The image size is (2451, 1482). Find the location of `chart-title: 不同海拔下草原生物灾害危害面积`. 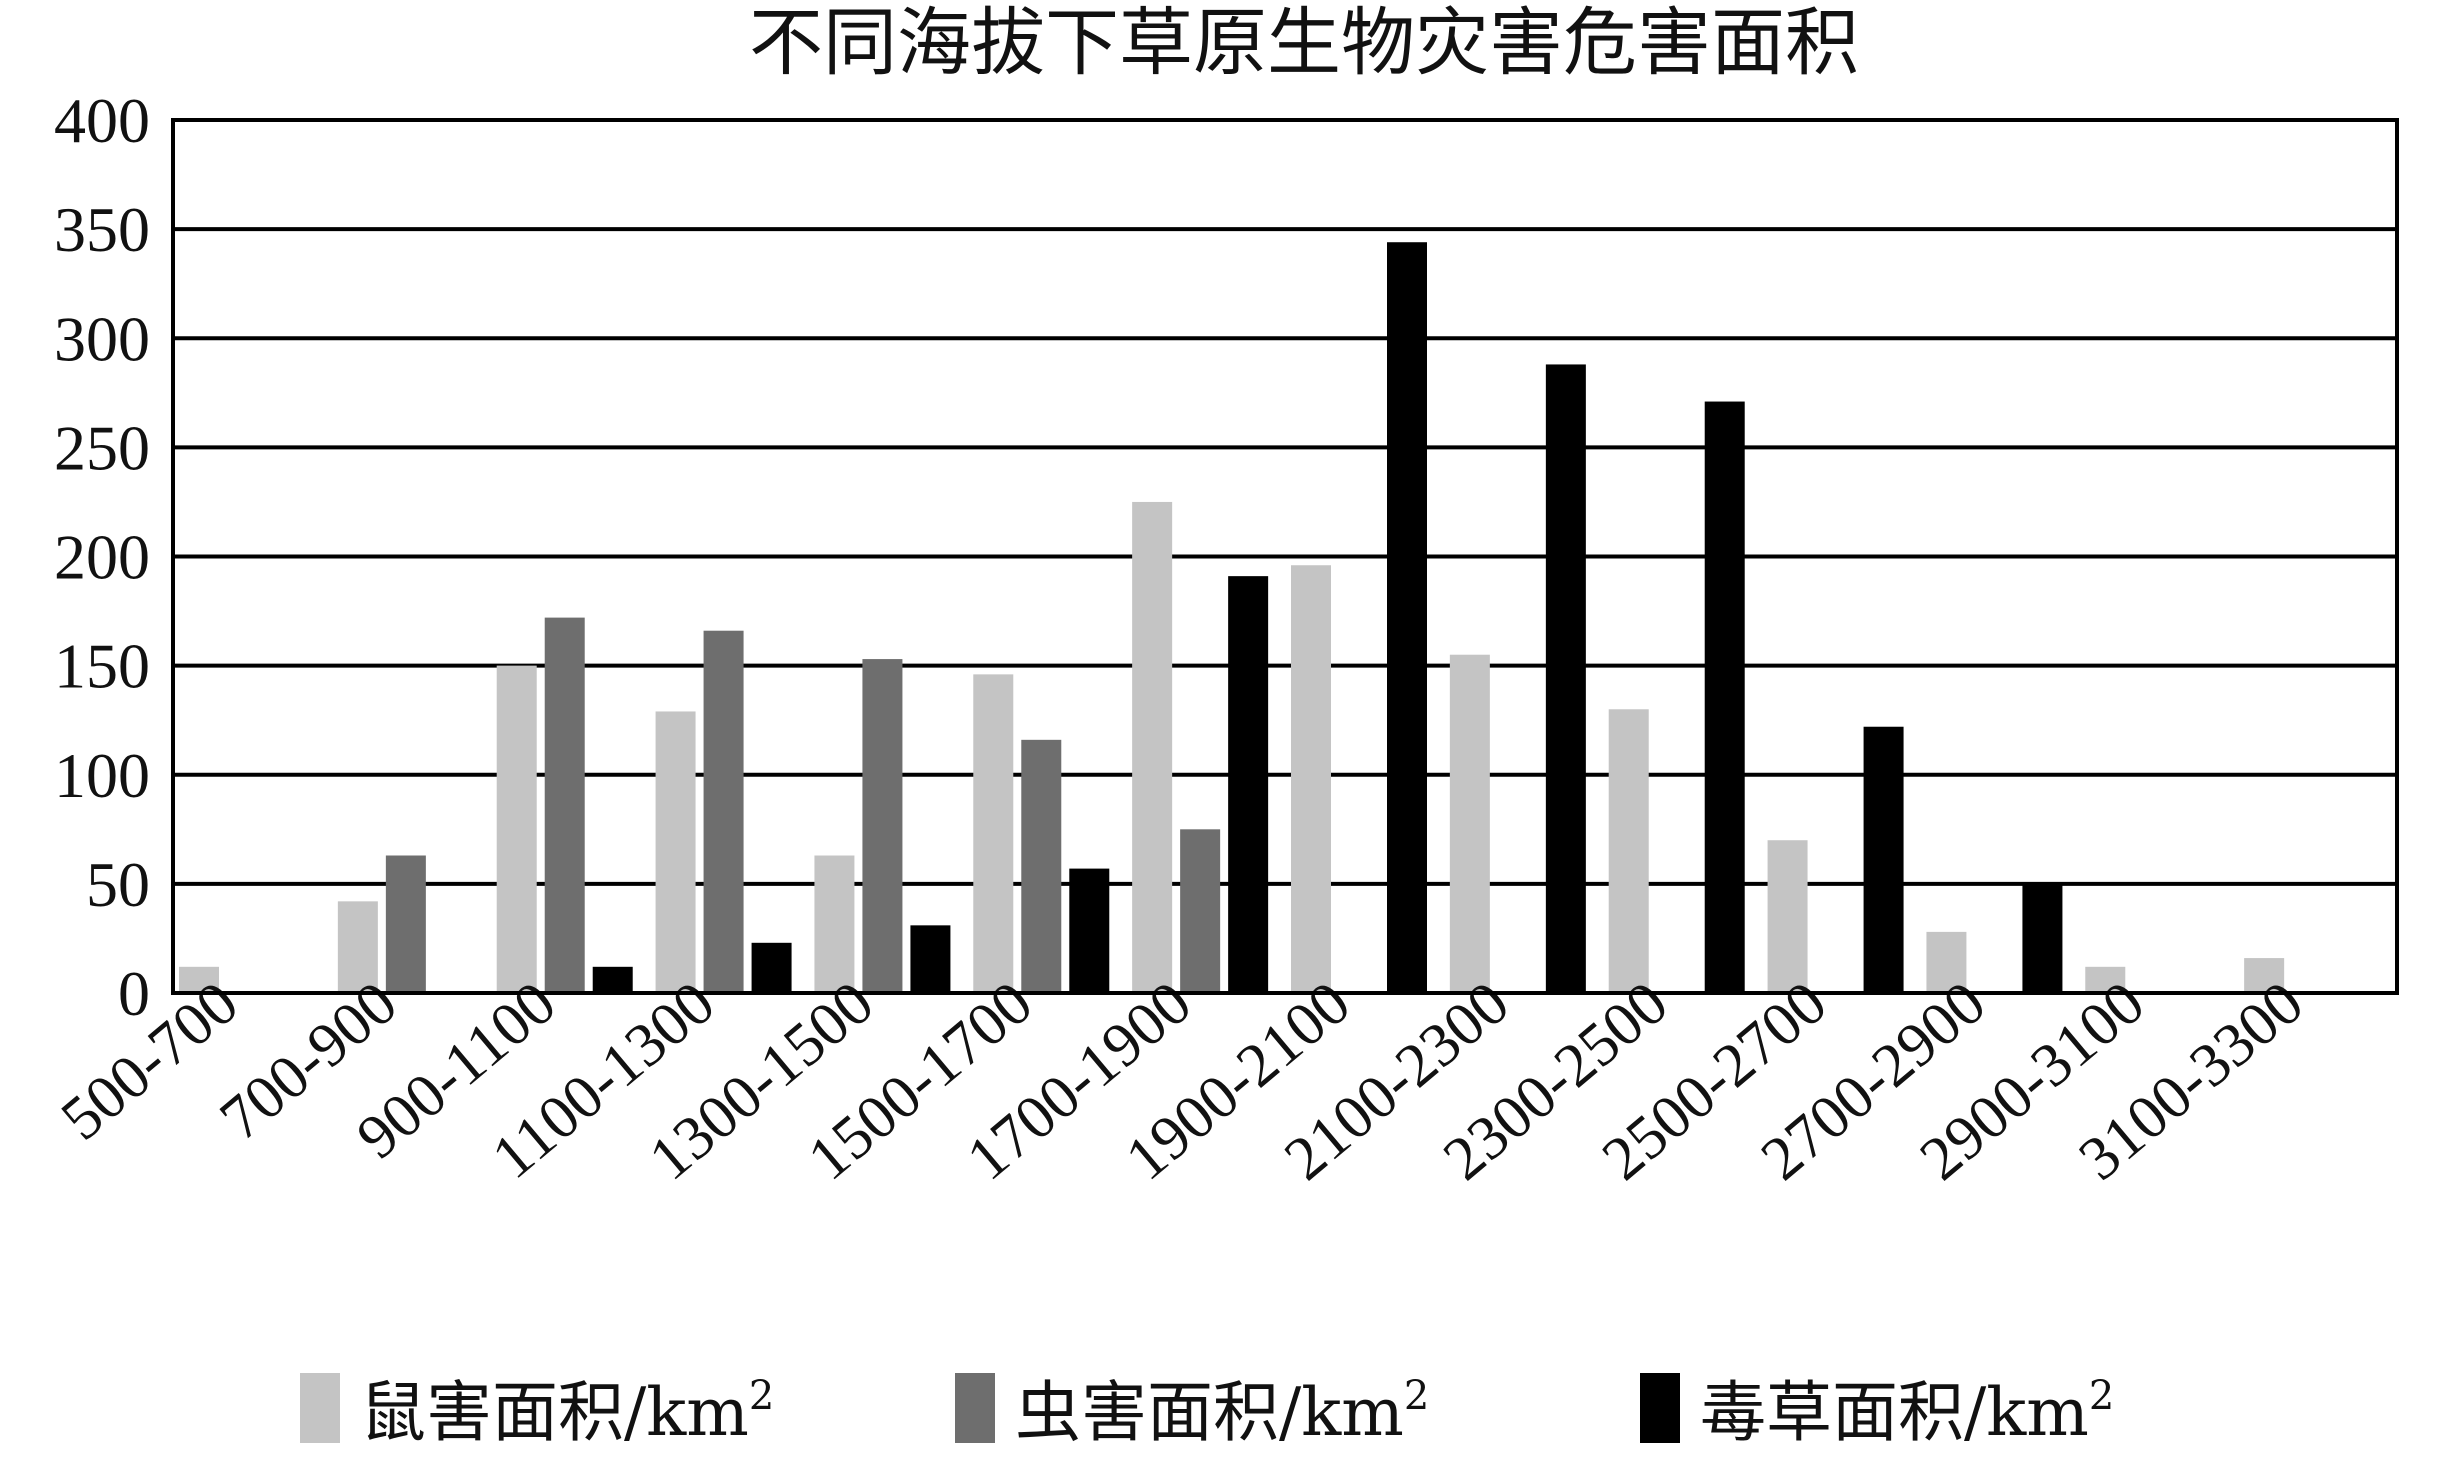

chart-title: 不同海拔下草原生物灾害危害面积 is located at coordinates (1304, 43).